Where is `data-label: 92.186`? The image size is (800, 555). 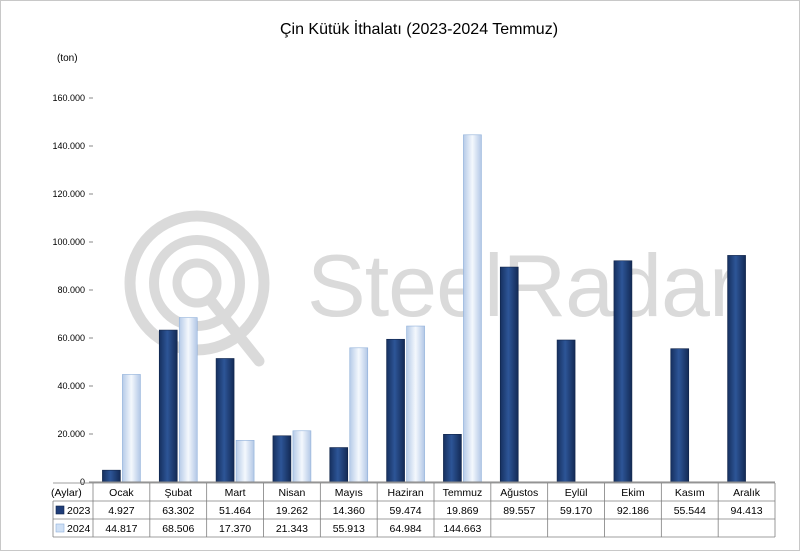
data-label: 92.186 is located at coordinates (633, 511).